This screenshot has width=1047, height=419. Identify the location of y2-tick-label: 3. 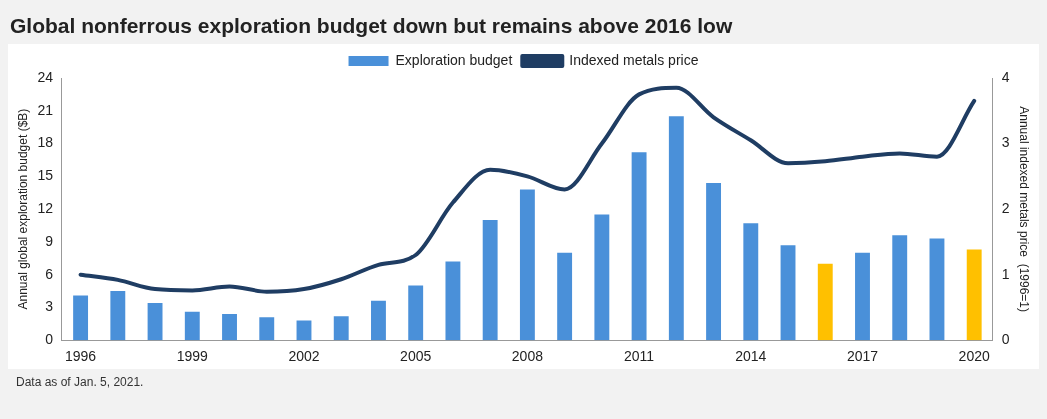
(1005, 142).